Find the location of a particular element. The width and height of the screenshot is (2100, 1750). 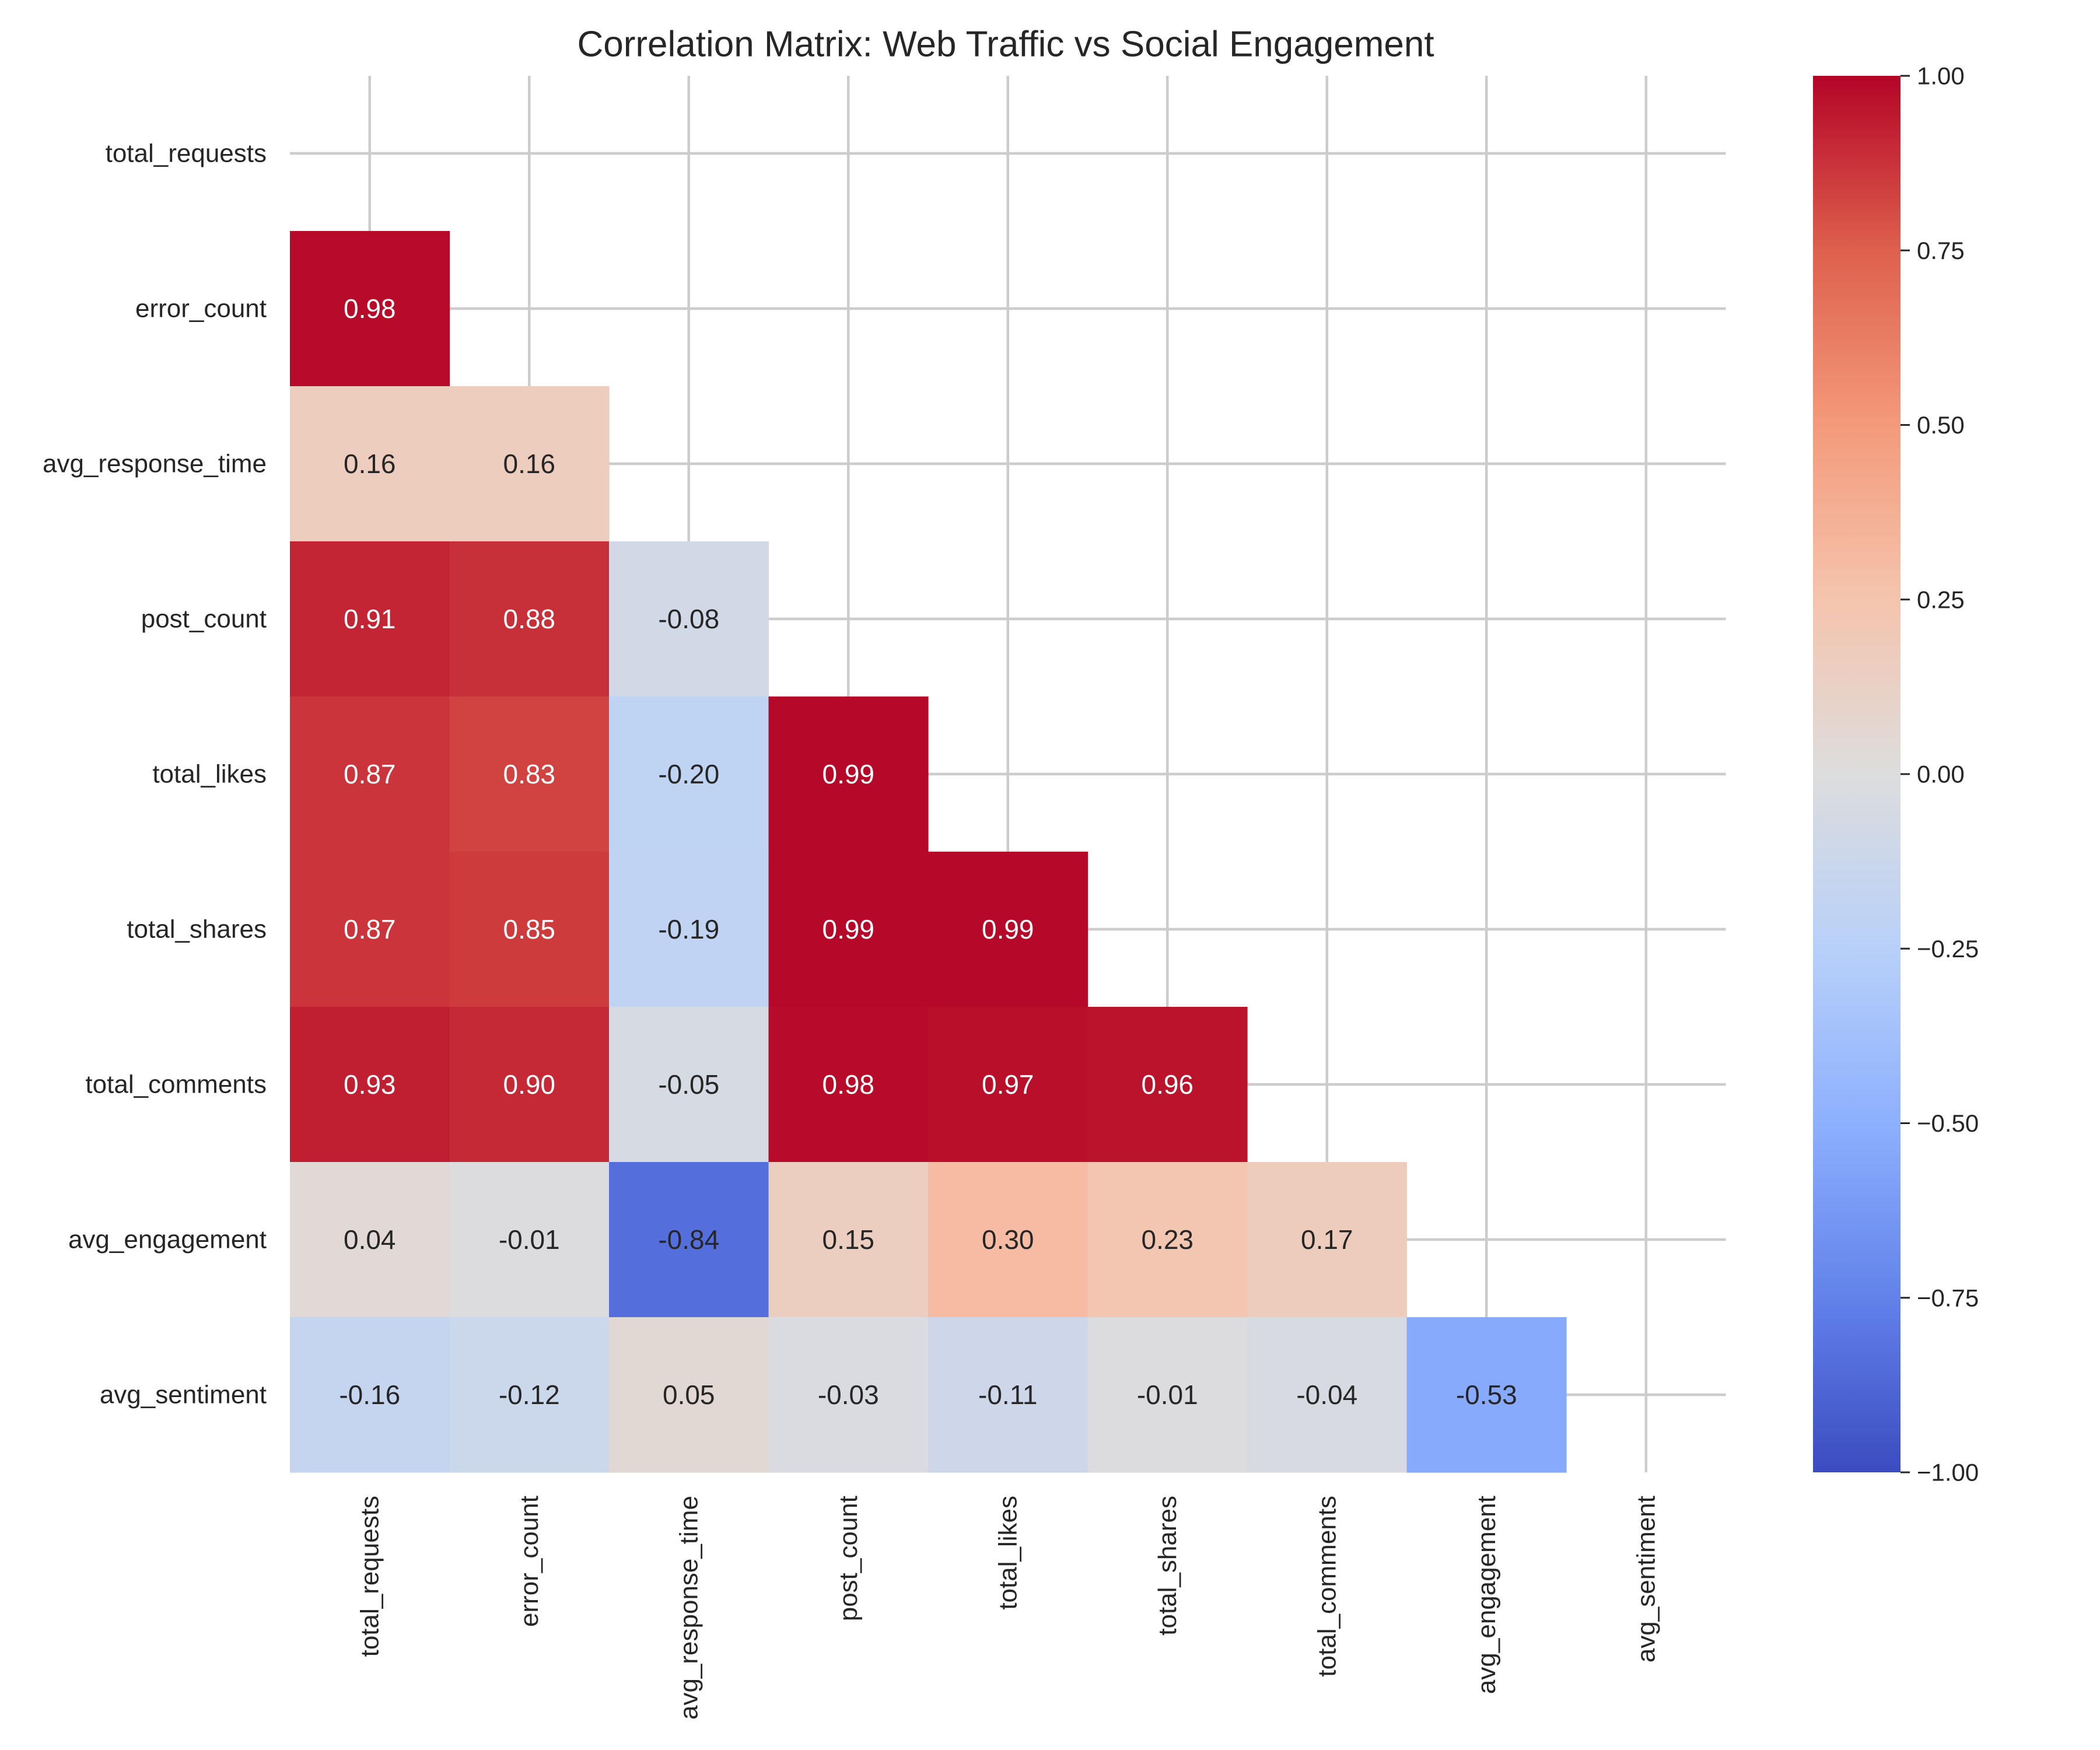

colorbar-tick-label: −1.00 is located at coordinates (1948, 1472).